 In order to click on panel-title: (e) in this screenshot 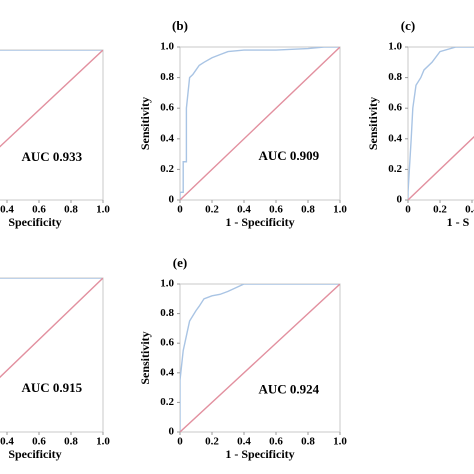, I will do `click(180, 262)`.